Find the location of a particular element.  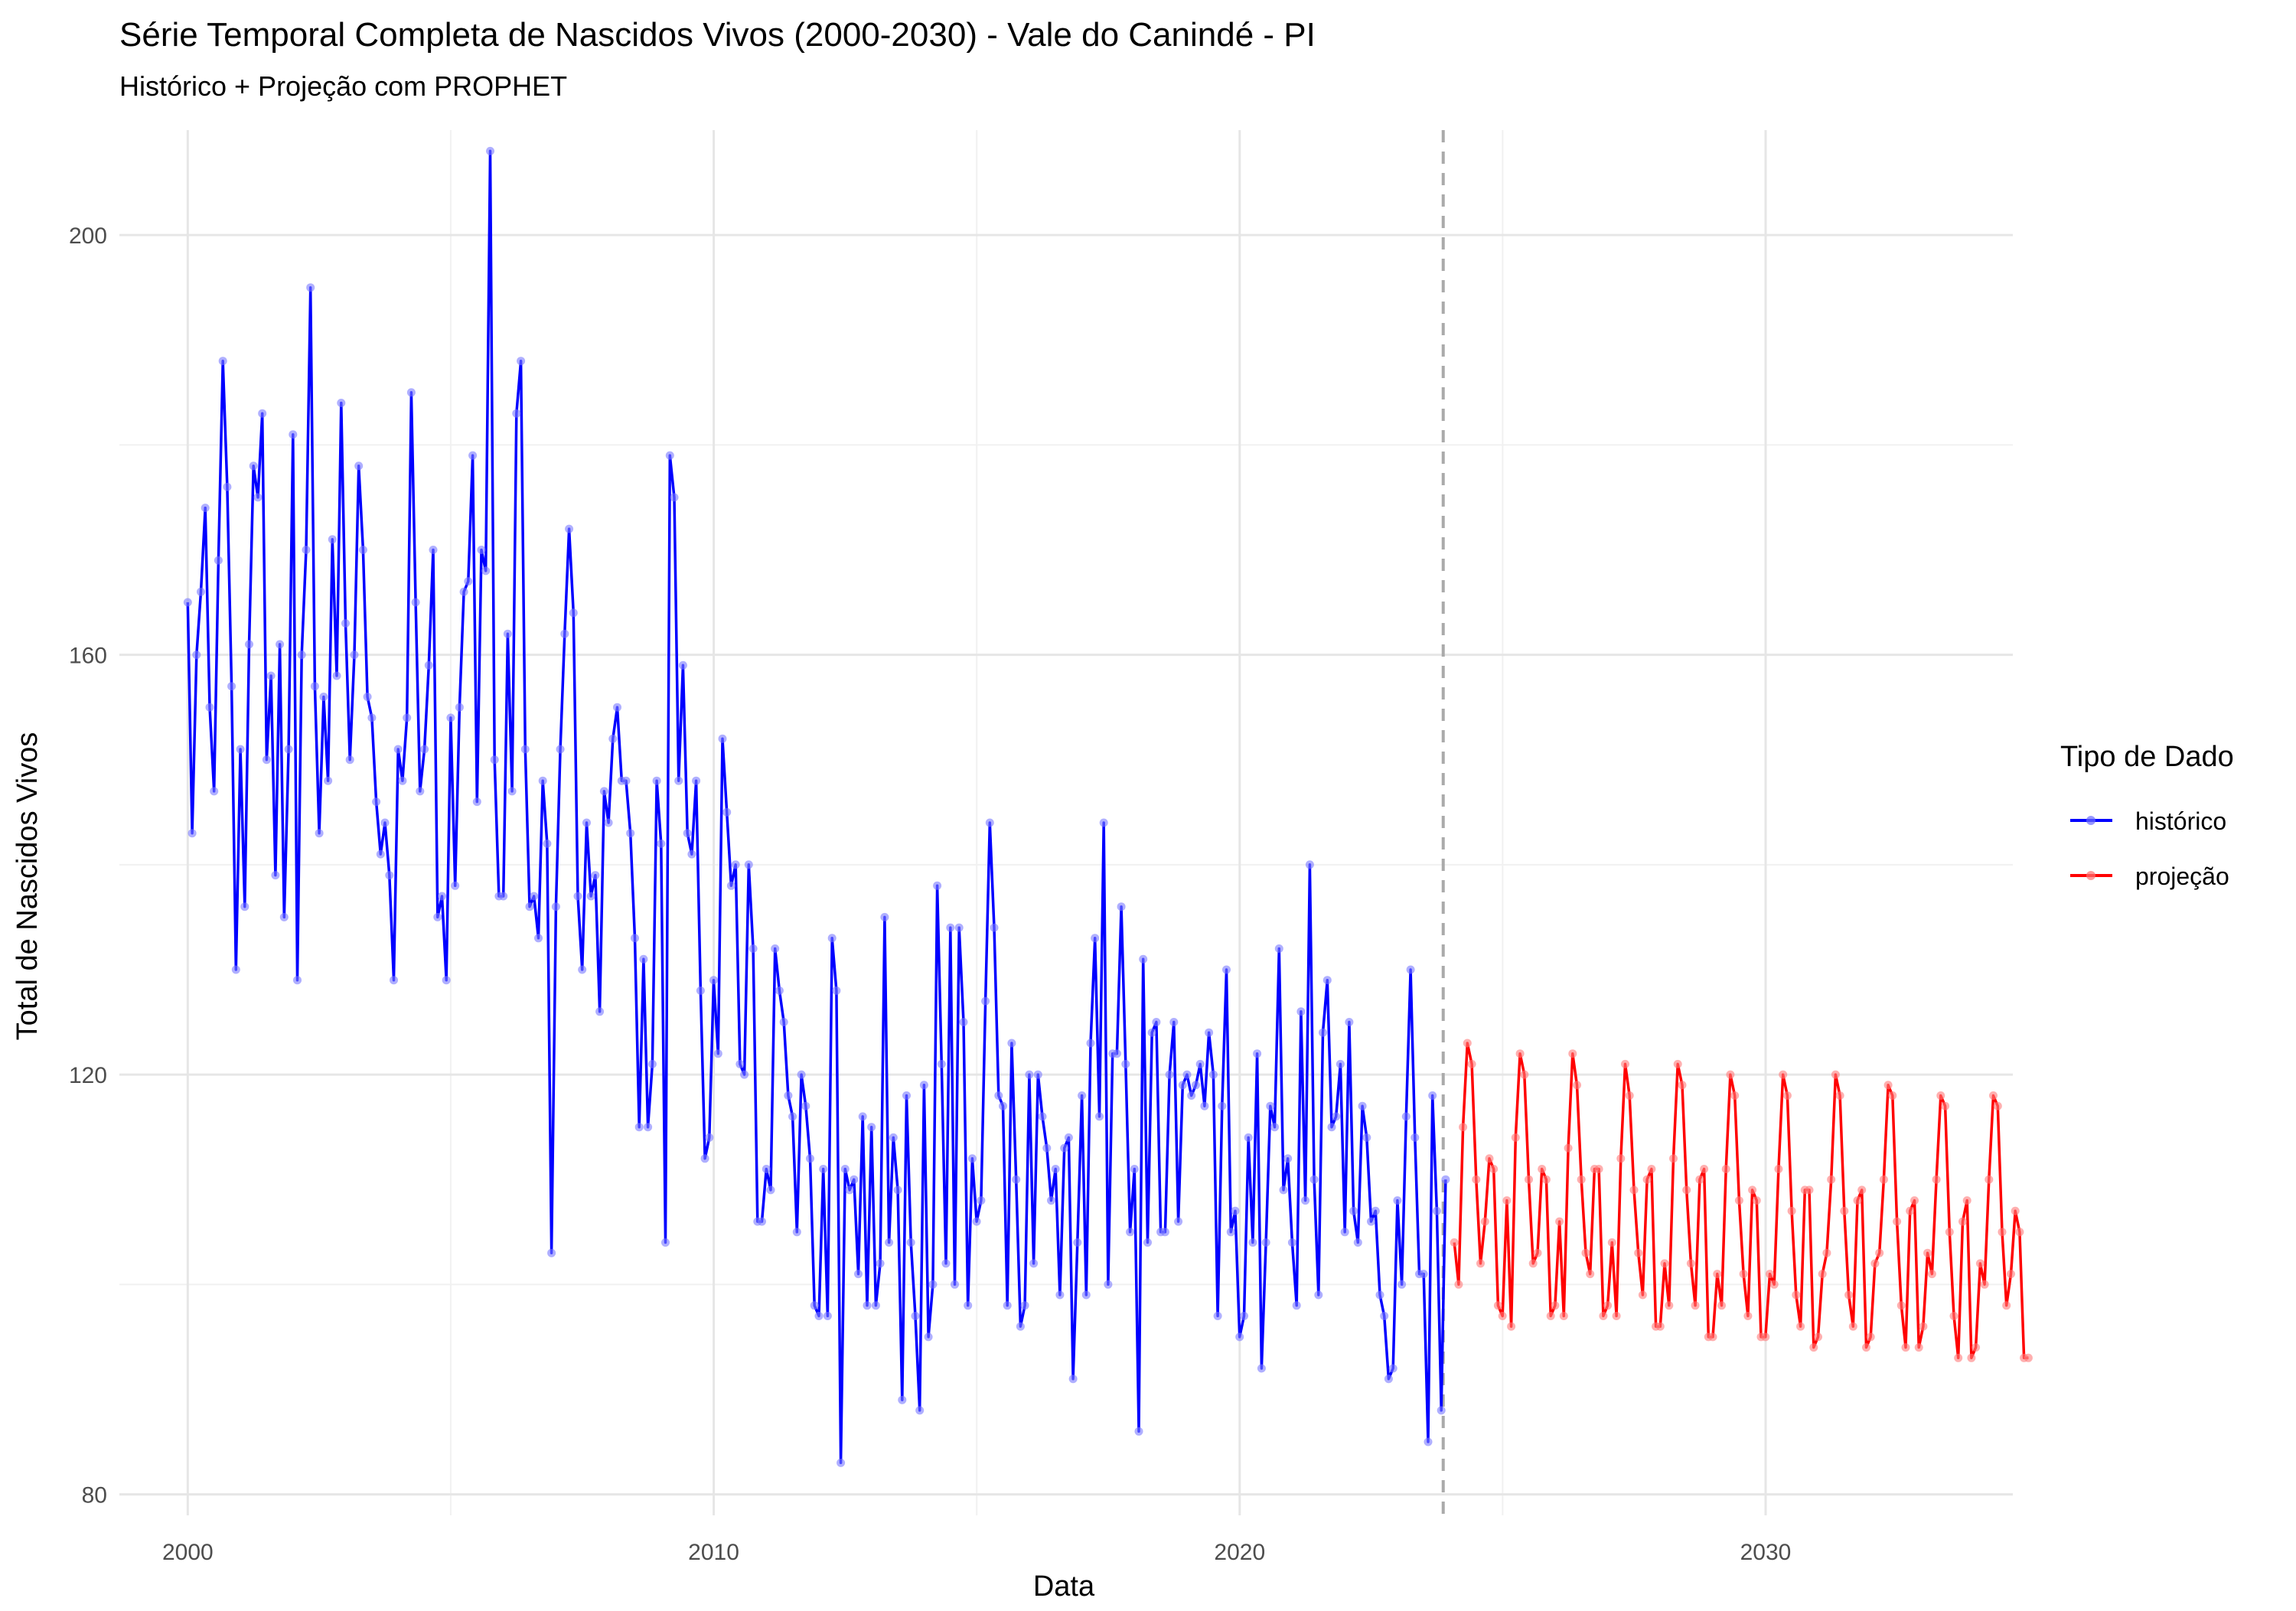

y-tick-label-120: 120 is located at coordinates (88, 1075).